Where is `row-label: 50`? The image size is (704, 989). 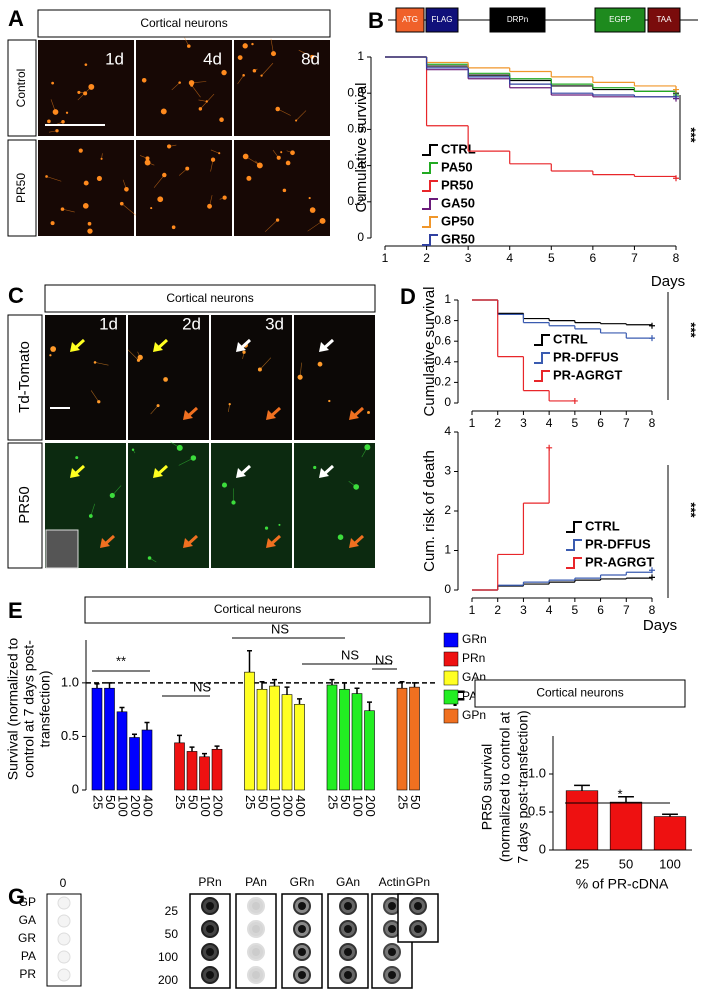
row-label: 50 is located at coordinates (172, 934).